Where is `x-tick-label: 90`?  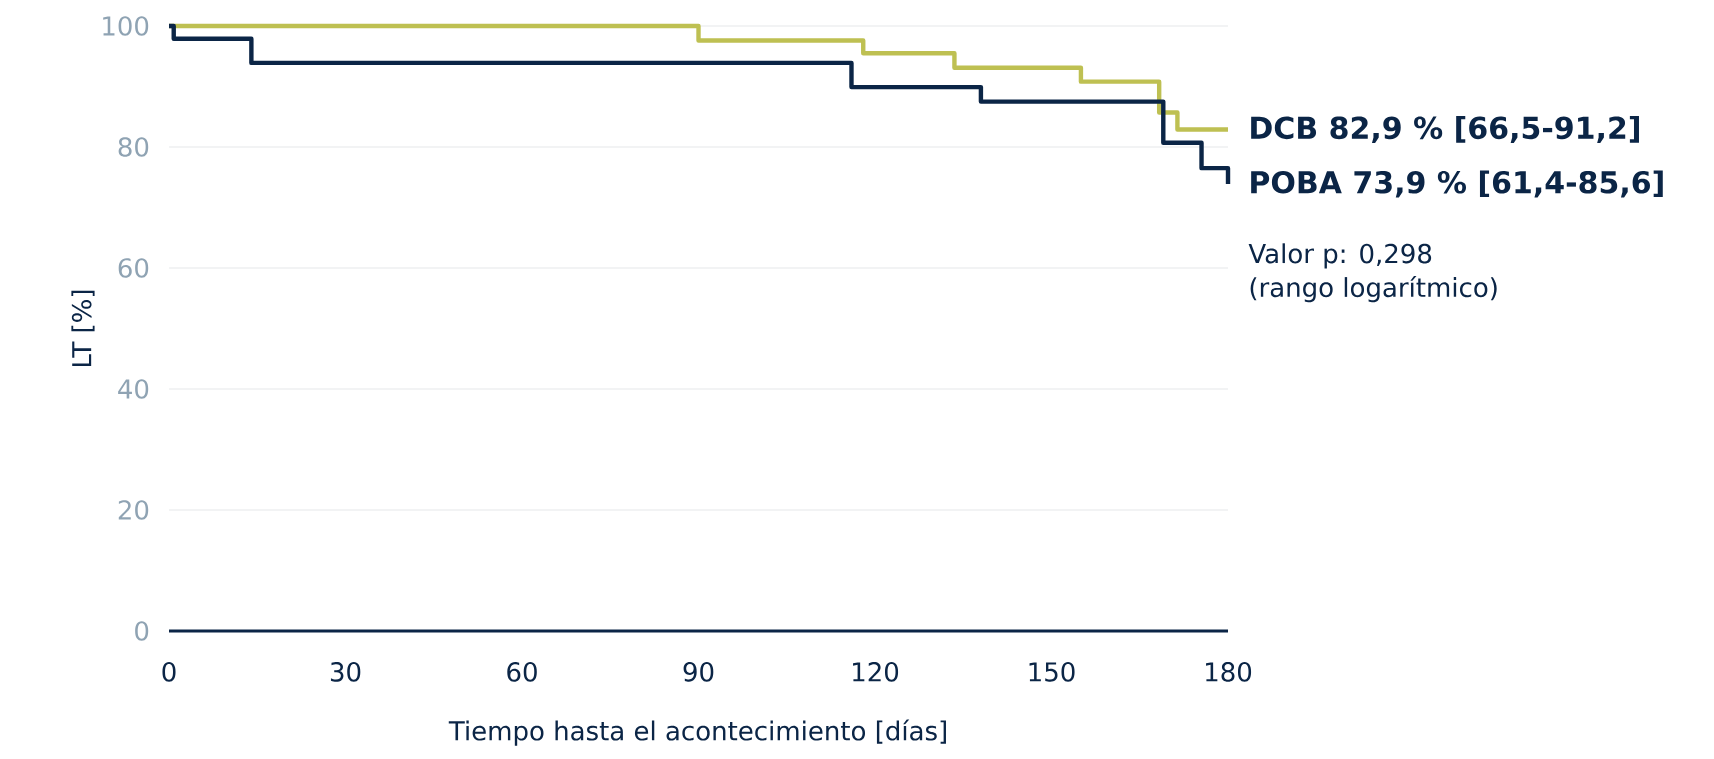 x-tick-label: 90 is located at coordinates (698, 672).